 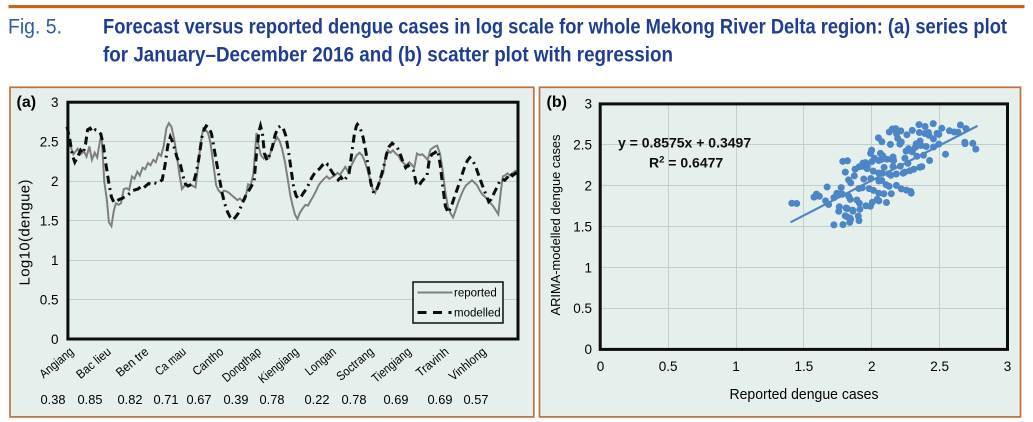 What do you see at coordinates (90, 399) in the screenshot?
I see `svg-text: 0.85` at bounding box center [90, 399].